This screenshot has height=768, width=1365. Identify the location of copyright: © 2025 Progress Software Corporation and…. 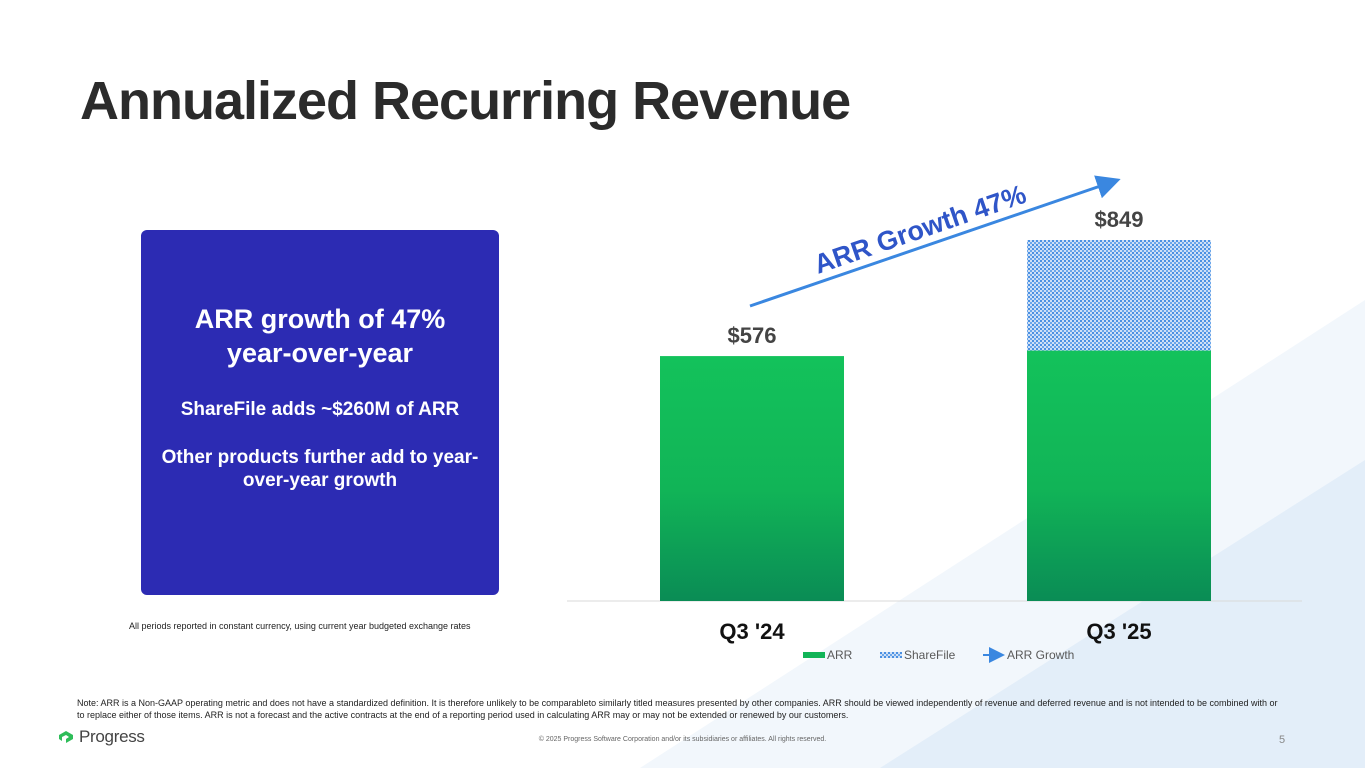
(682, 739).